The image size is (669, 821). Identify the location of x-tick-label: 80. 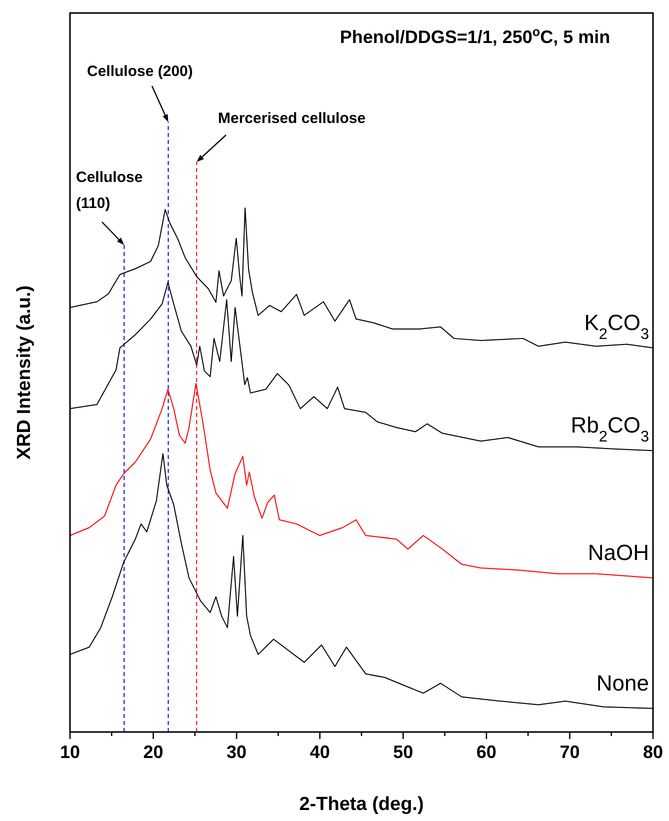
(653, 752).